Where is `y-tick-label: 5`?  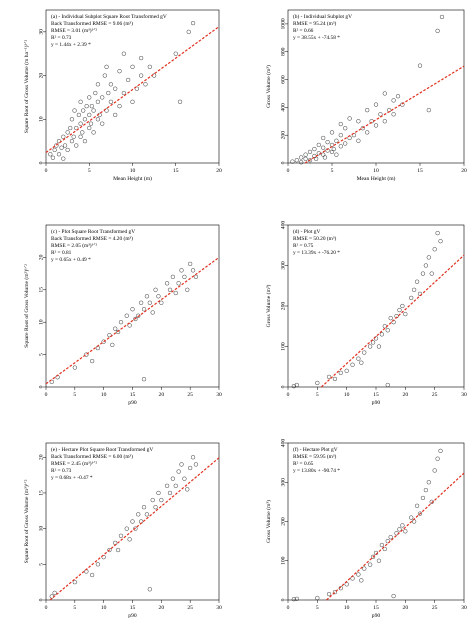
y-tick-label: 5 is located at coordinates (41, 354).